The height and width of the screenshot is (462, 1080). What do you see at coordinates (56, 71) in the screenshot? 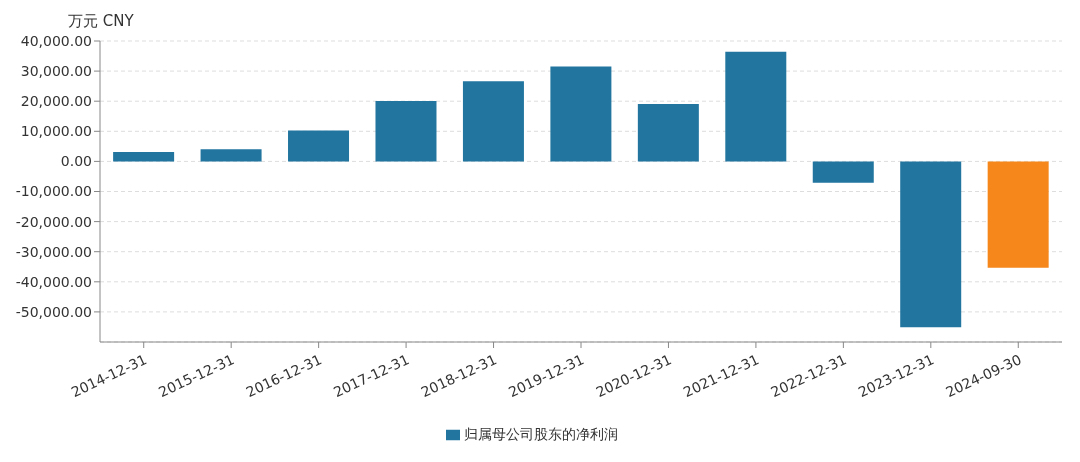
I see `y-tick-label: 30,000.00` at bounding box center [56, 71].